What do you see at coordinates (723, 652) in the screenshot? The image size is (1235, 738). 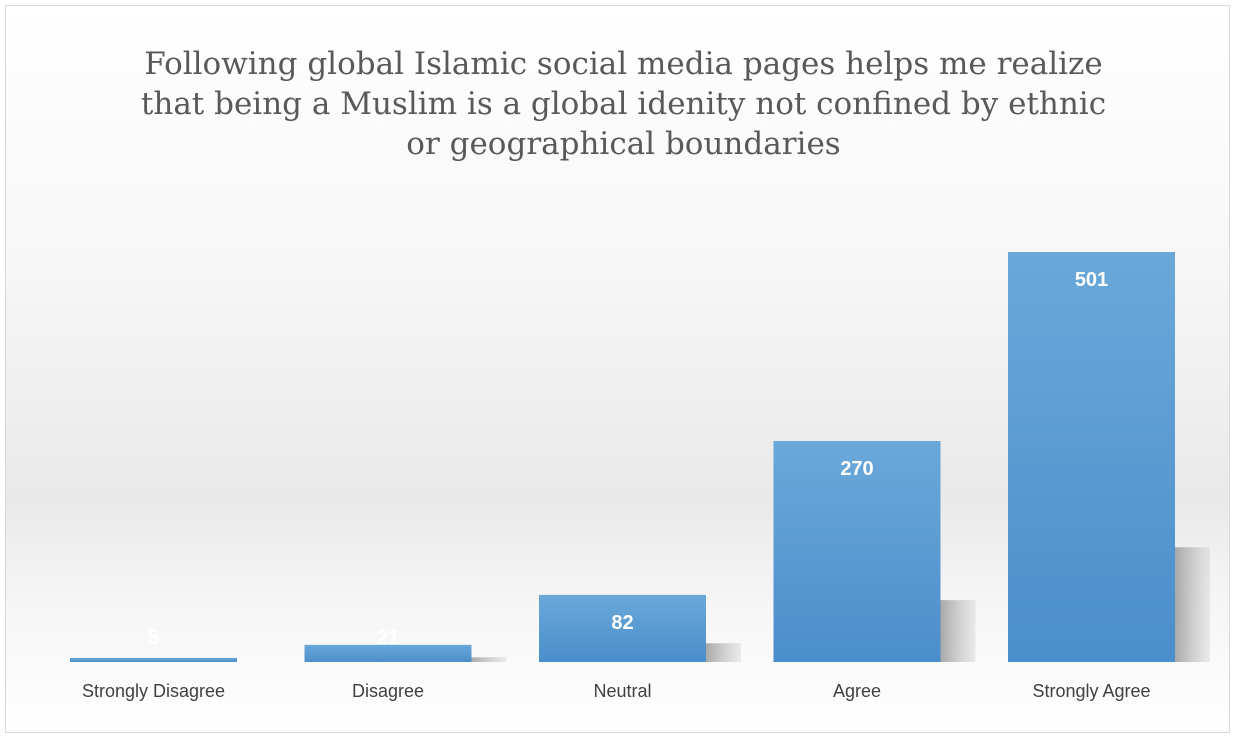 I see `bar-shadow-neutral` at bounding box center [723, 652].